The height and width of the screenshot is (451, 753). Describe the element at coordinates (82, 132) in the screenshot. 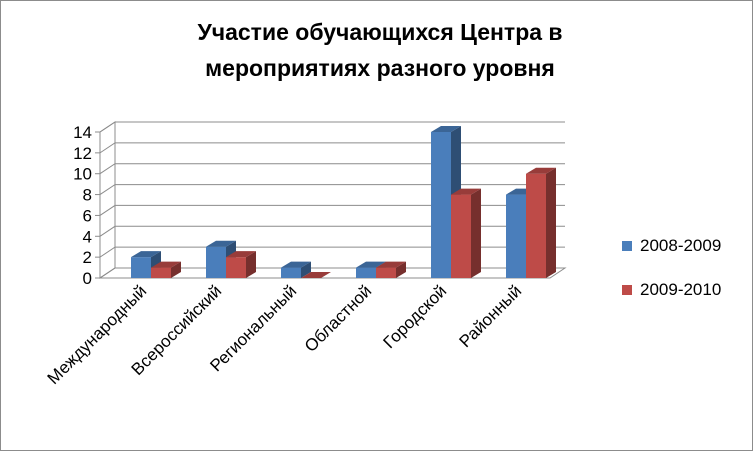

I see `y-tick-label-14: 14` at that location.